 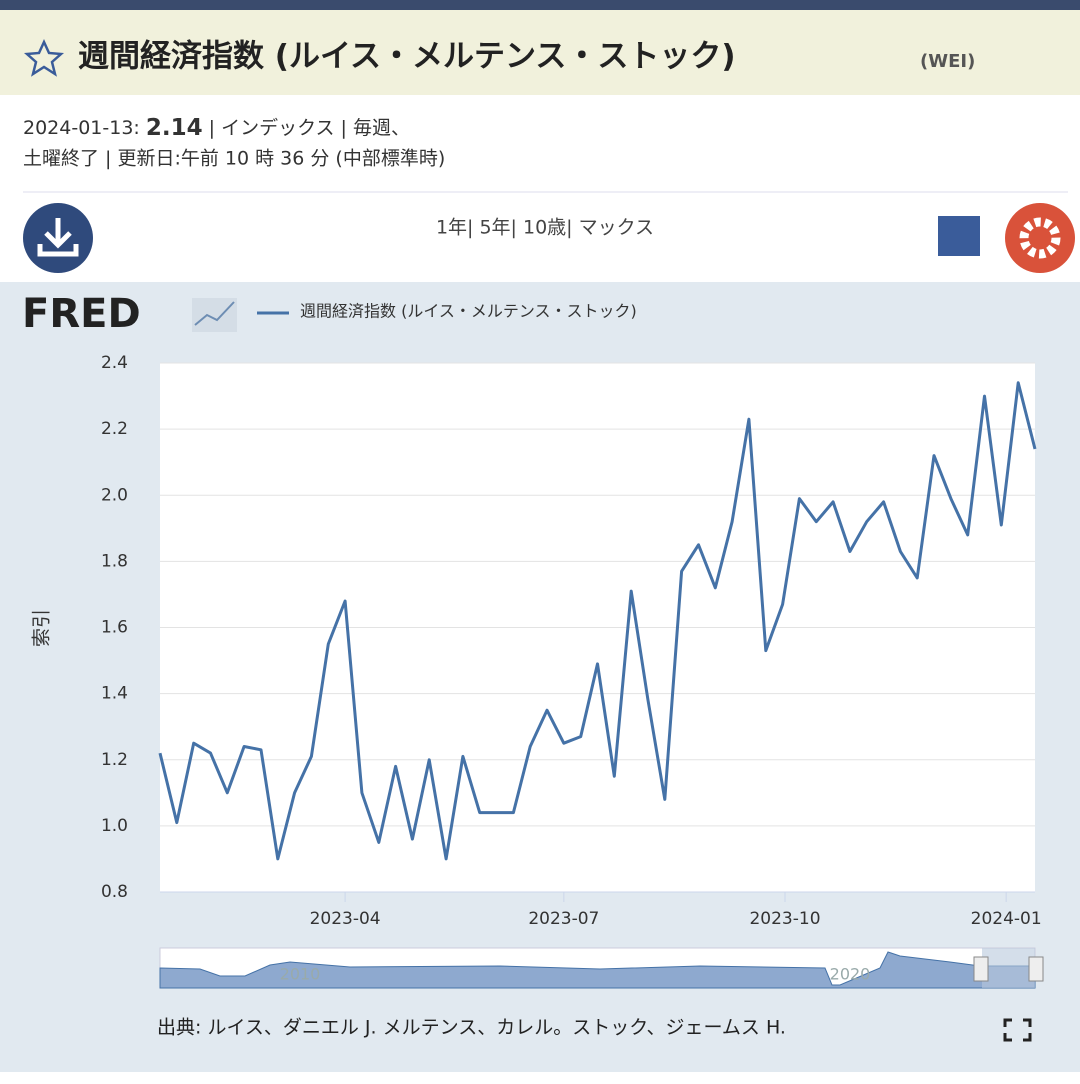 I want to click on top-bar, so click(x=540, y=5).